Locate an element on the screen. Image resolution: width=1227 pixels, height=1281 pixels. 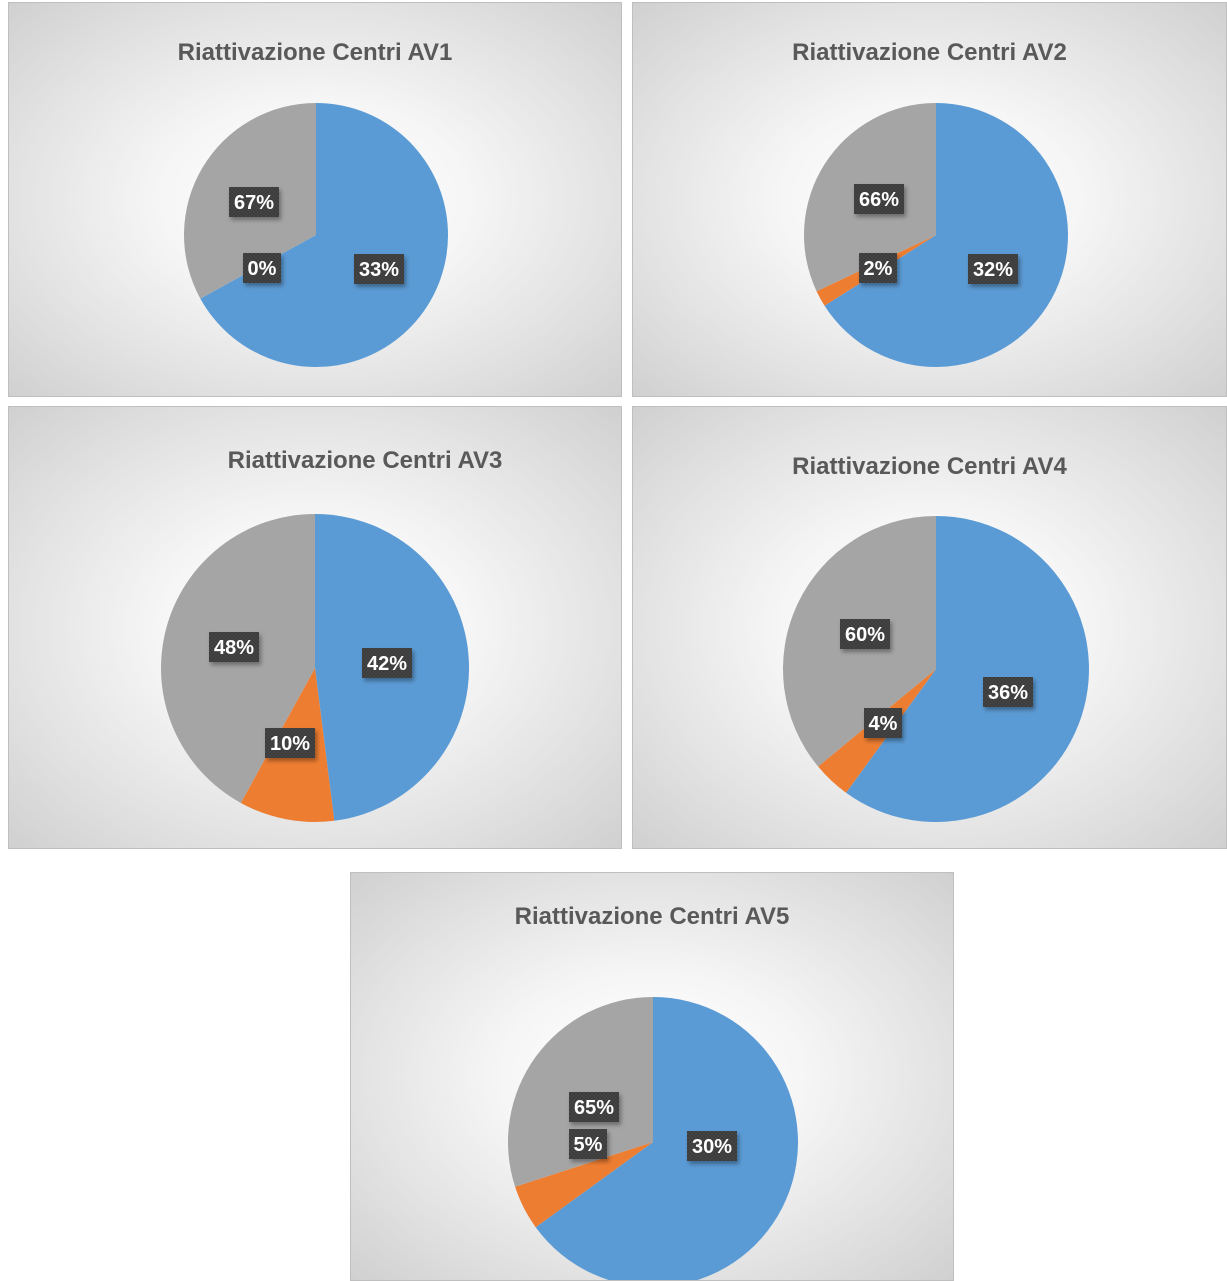
pie-chart-av1: 67% 0% 33% is located at coordinates (316, 235).